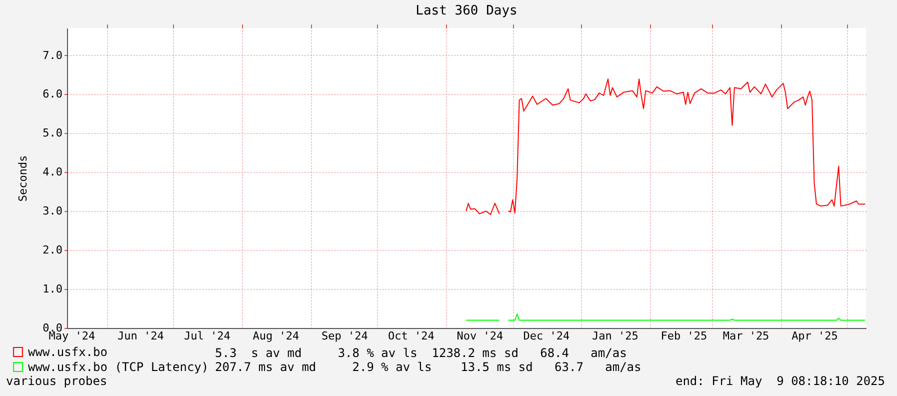 This screenshot has height=396, width=897. I want to click on x-tick-label: Oct '24, so click(411, 336).